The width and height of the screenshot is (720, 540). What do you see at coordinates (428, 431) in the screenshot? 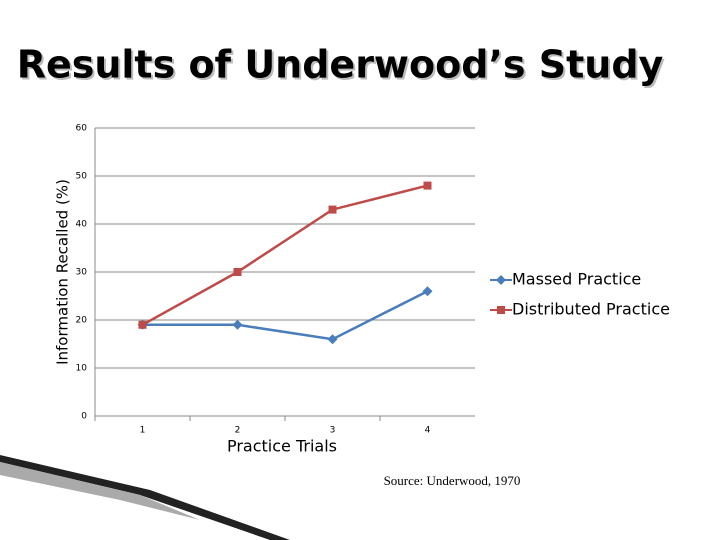
I see `x-tick-label: 4` at bounding box center [428, 431].